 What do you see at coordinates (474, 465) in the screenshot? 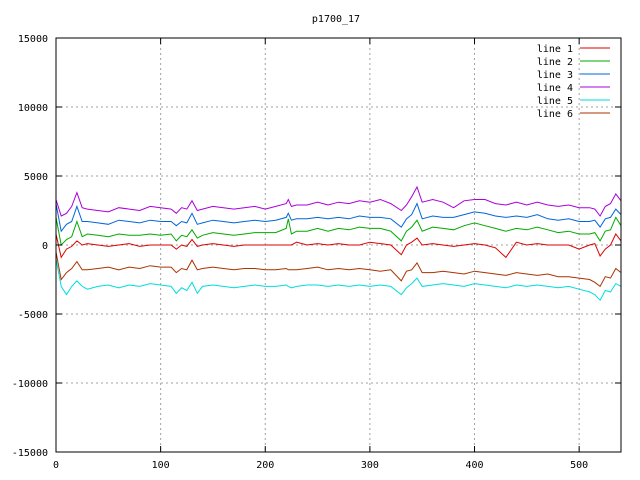
I see `x-tick-label: 400` at bounding box center [474, 465].